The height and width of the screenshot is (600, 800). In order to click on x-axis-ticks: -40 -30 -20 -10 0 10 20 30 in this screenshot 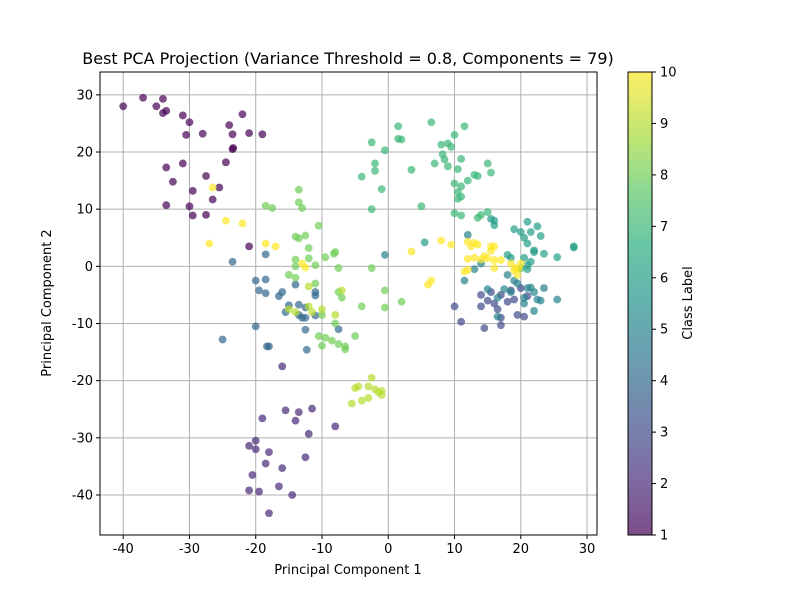, I will do `click(354, 546)`.